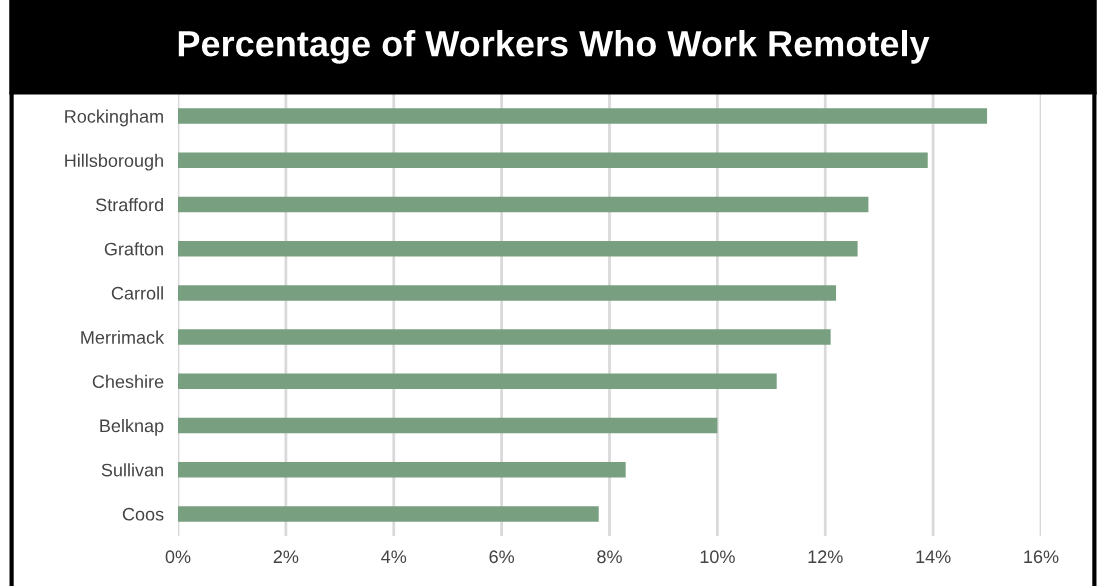 This screenshot has width=1106, height=586. I want to click on x-tick-label: 0%, so click(178, 557).